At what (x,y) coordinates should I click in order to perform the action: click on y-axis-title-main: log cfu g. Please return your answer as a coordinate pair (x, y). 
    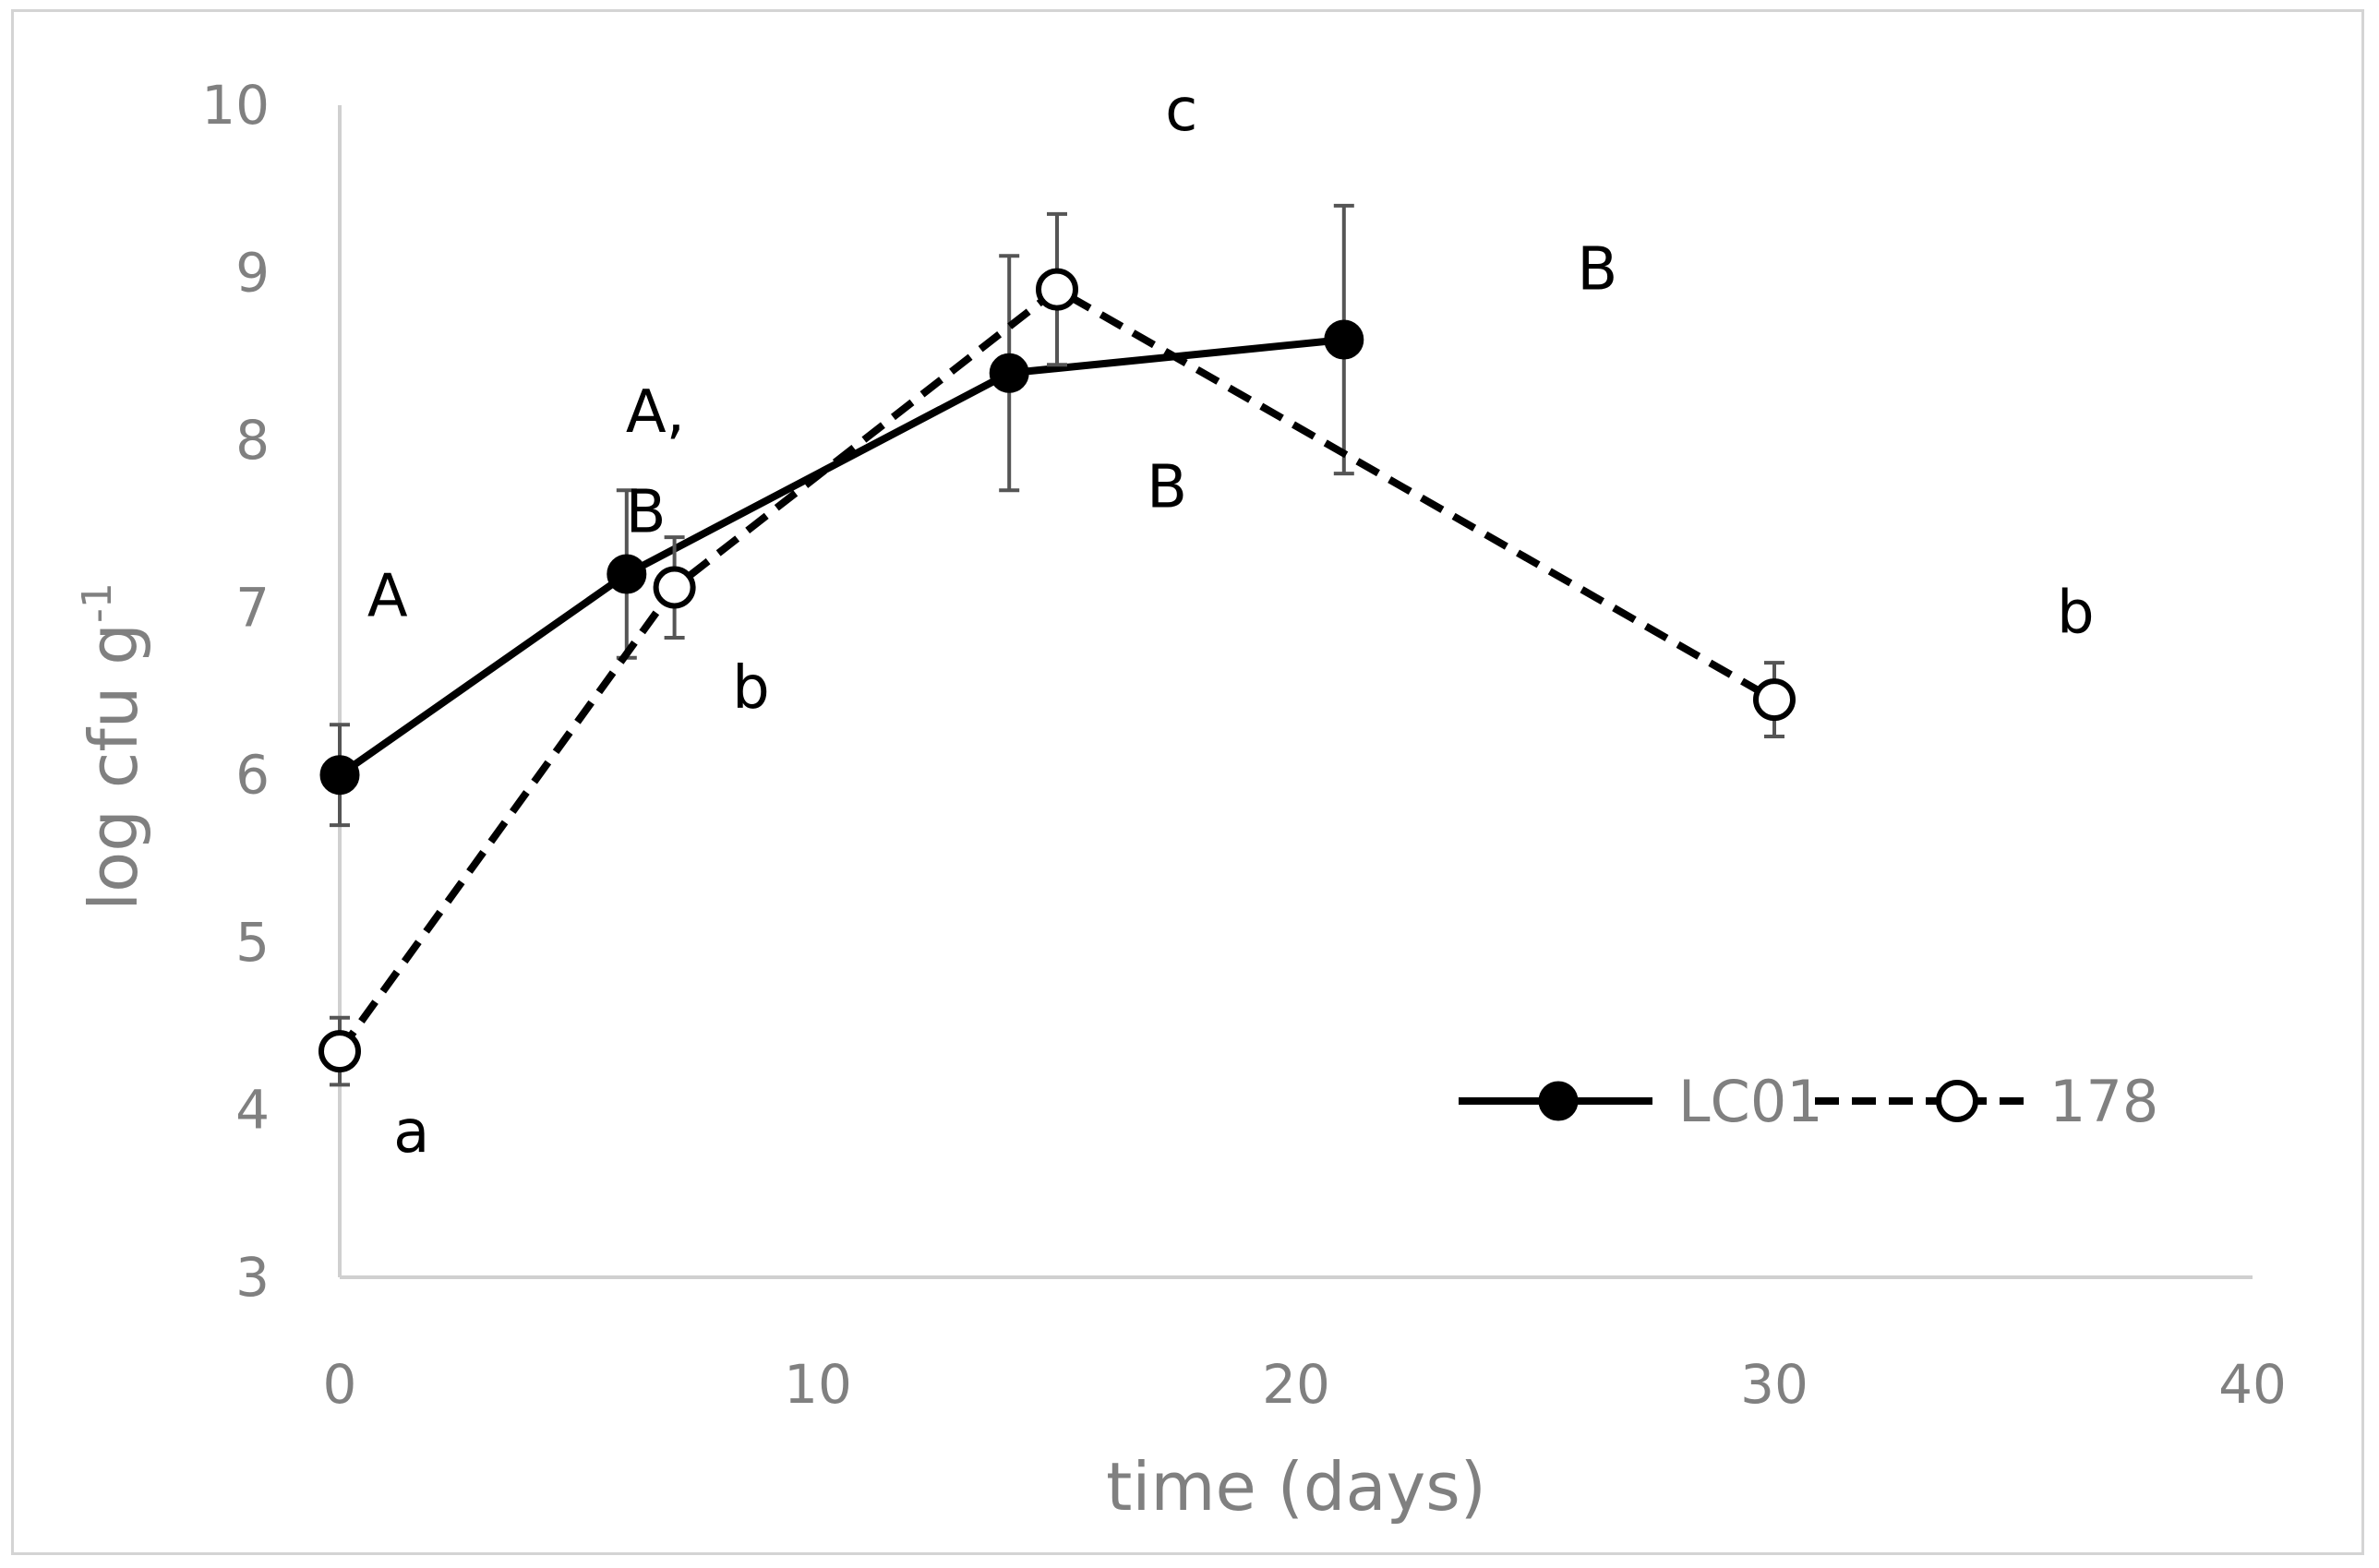
    Looking at the image, I should click on (113, 767).